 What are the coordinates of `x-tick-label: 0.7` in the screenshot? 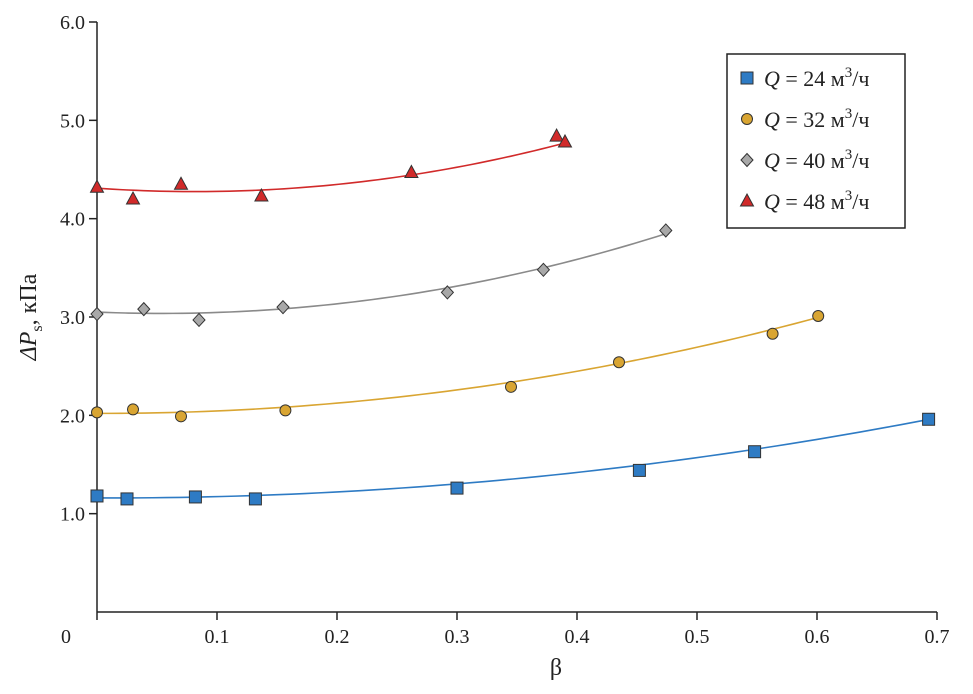 It's located at (937, 637).